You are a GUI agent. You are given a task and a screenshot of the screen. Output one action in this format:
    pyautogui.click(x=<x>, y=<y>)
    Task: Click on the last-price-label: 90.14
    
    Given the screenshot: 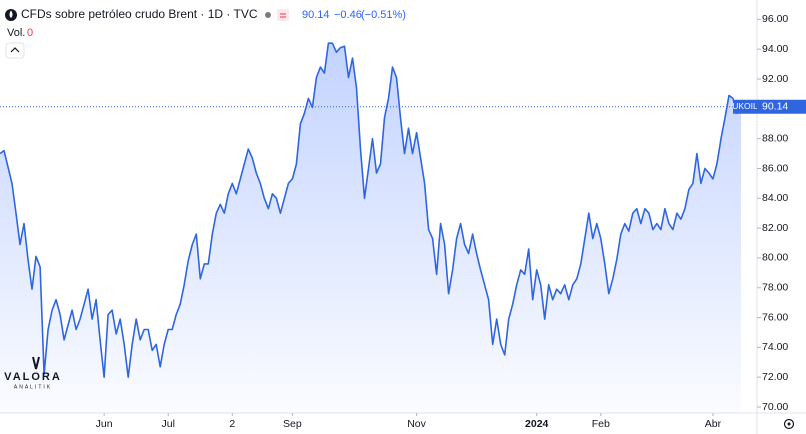 What is the action you would take?
    pyautogui.click(x=775, y=107)
    